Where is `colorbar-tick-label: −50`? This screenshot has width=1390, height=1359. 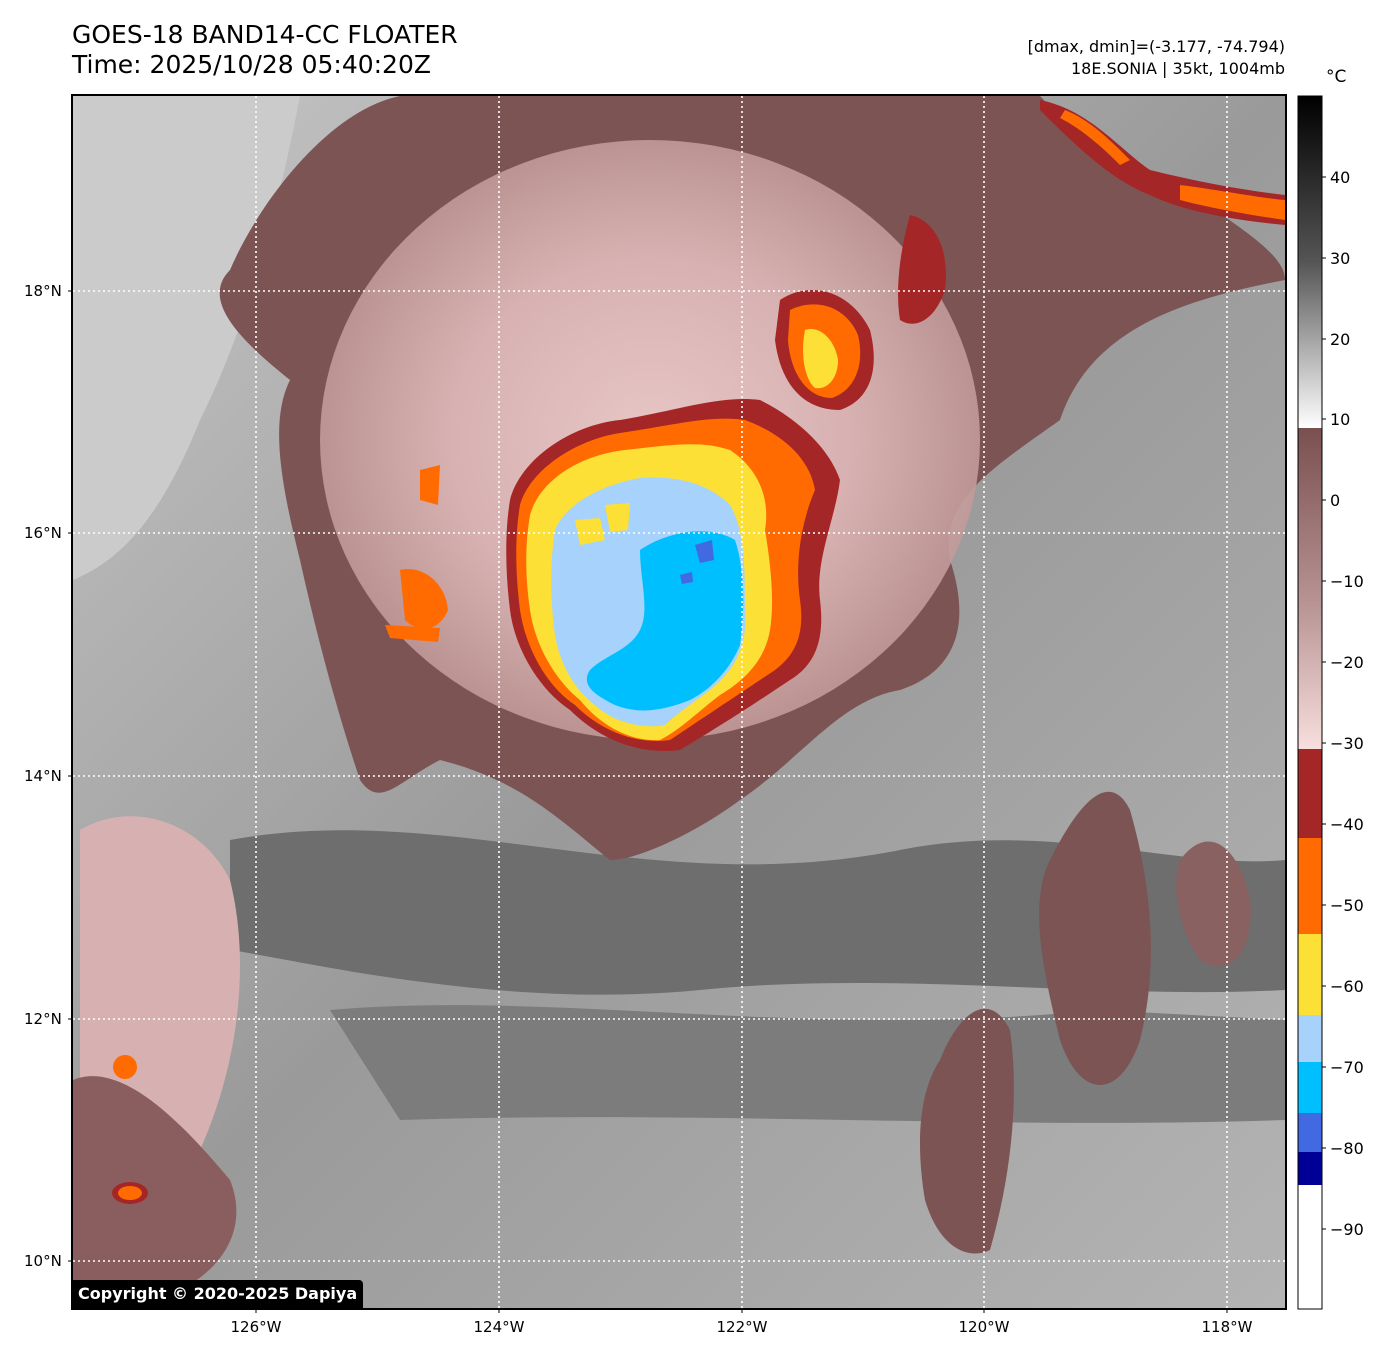 colorbar-tick-label: −50 is located at coordinates (1347, 905).